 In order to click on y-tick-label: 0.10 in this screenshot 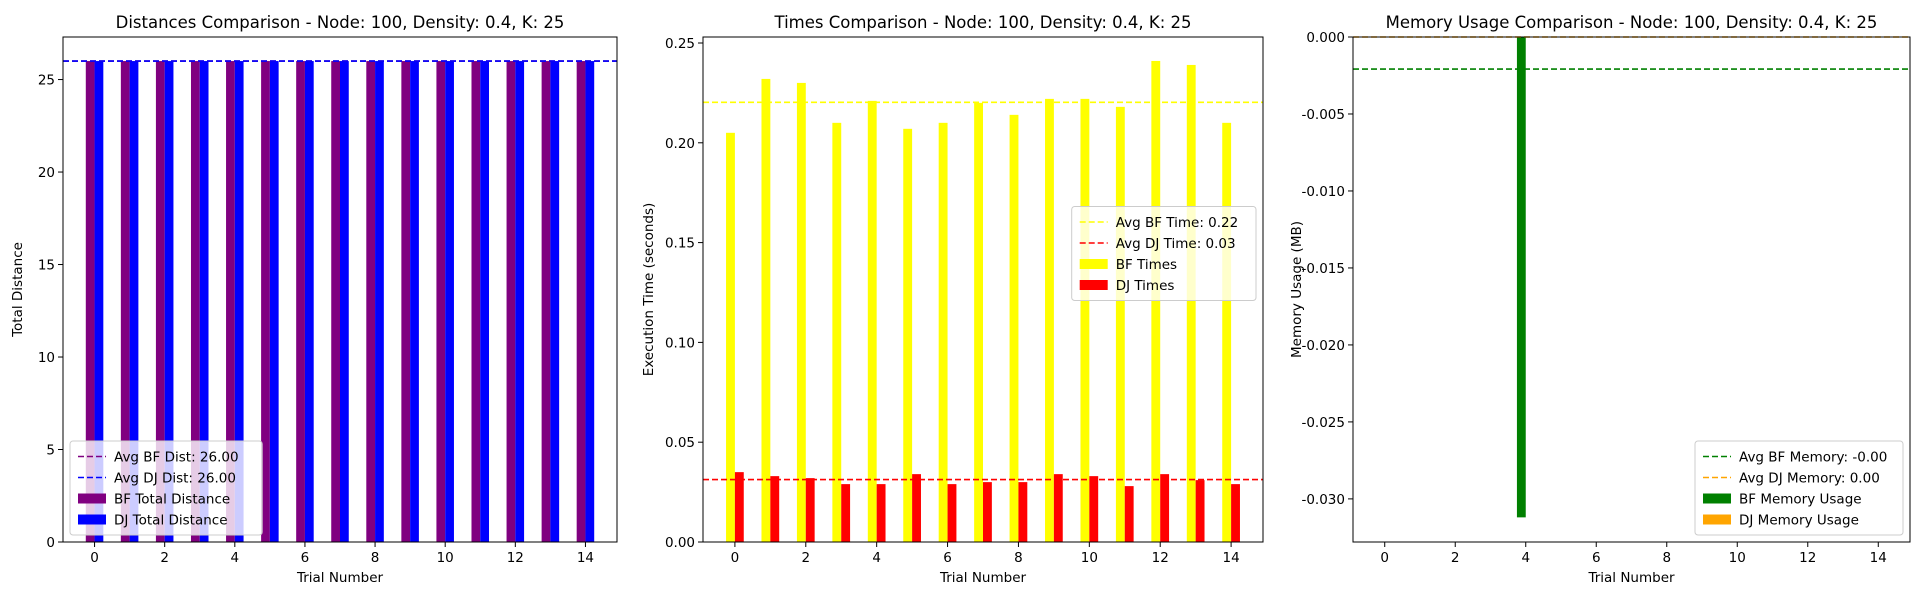, I will do `click(680, 343)`.